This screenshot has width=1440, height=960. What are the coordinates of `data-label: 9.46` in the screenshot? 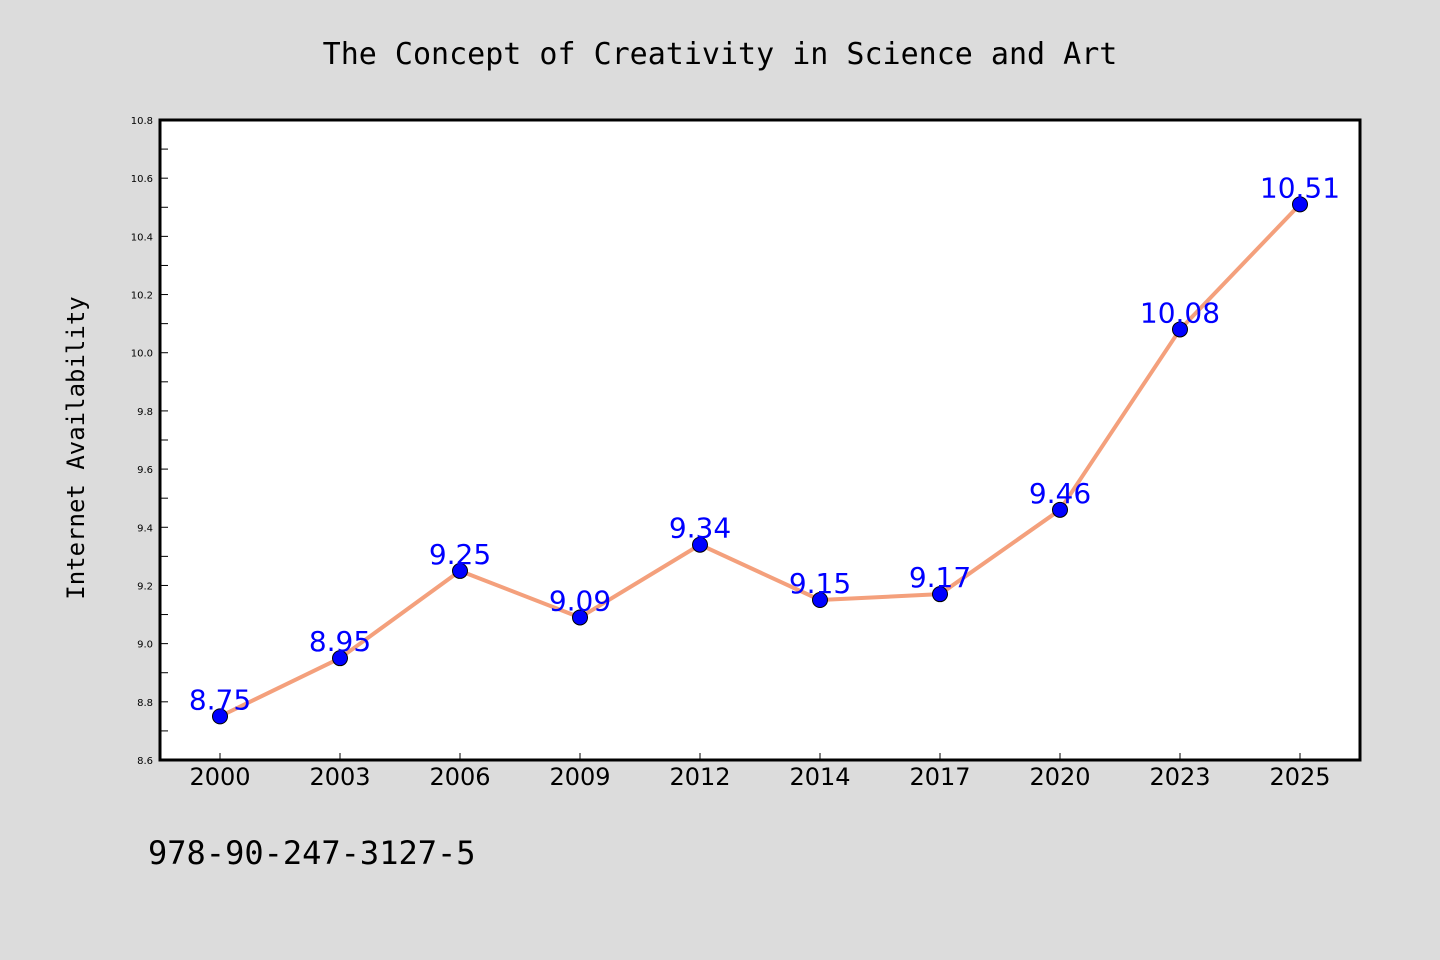 It's located at (1060, 493).